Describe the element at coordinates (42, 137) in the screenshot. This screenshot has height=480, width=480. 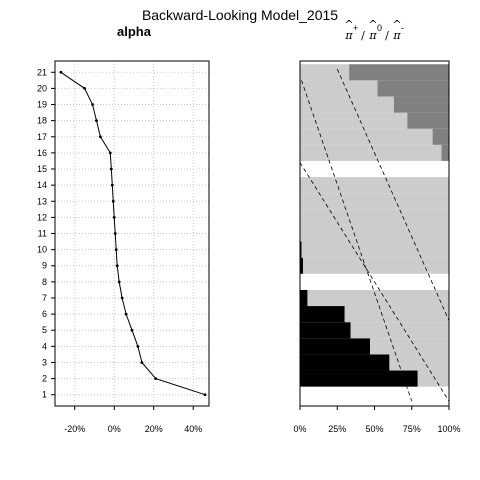
I see `alpha-y-tick-label: 17` at that location.